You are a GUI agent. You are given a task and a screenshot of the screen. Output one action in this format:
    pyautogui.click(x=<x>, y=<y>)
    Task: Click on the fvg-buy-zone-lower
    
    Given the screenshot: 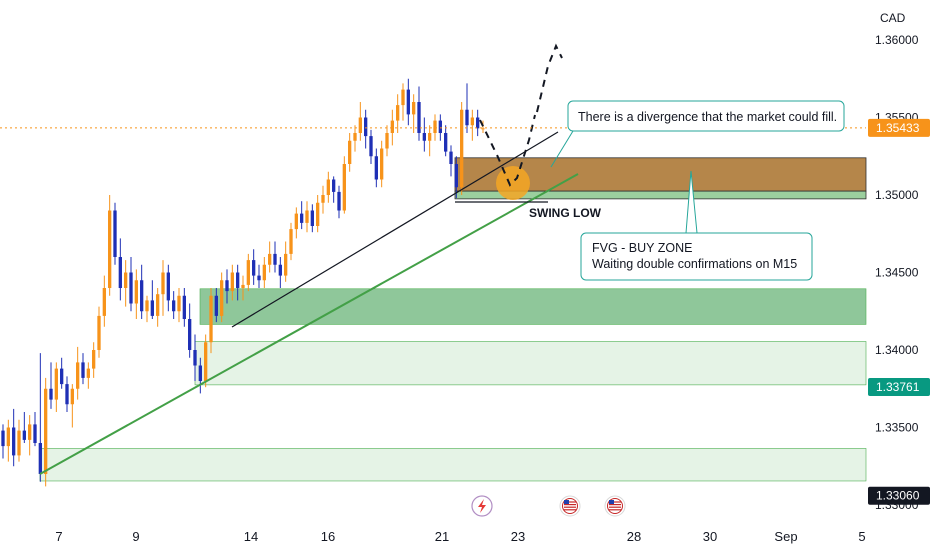 What is the action you would take?
    pyautogui.click(x=660, y=195)
    